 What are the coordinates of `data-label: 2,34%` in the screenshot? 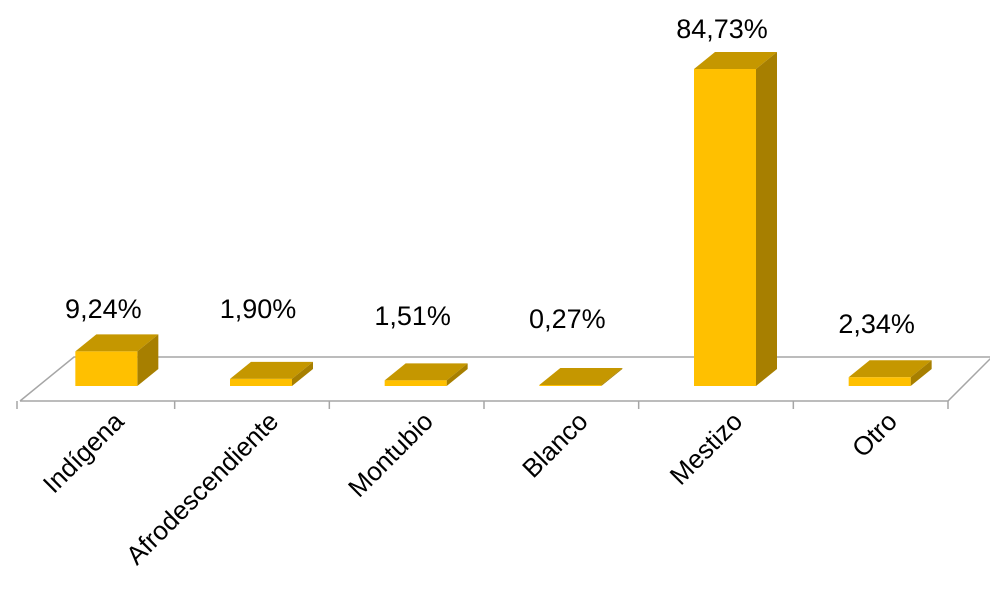 It's located at (876, 324).